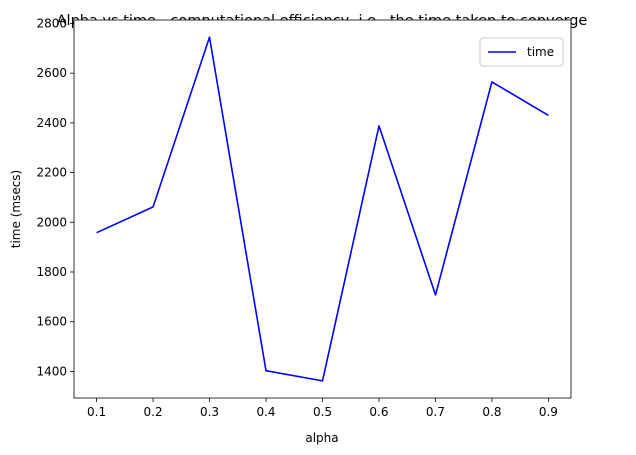 The width and height of the screenshot is (636, 455). Describe the element at coordinates (16, 209) in the screenshot. I see `y-axis-label: time (msecs)` at that location.